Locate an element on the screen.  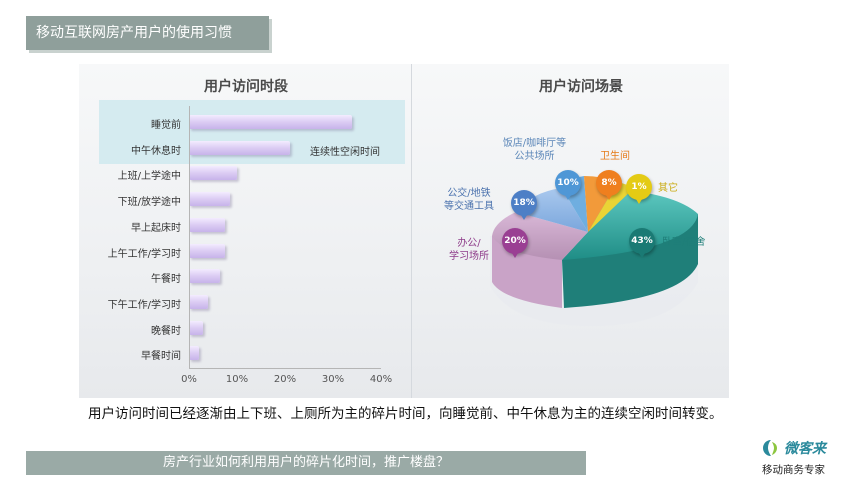
pie-slice-other is located at coordinates (611, 207).